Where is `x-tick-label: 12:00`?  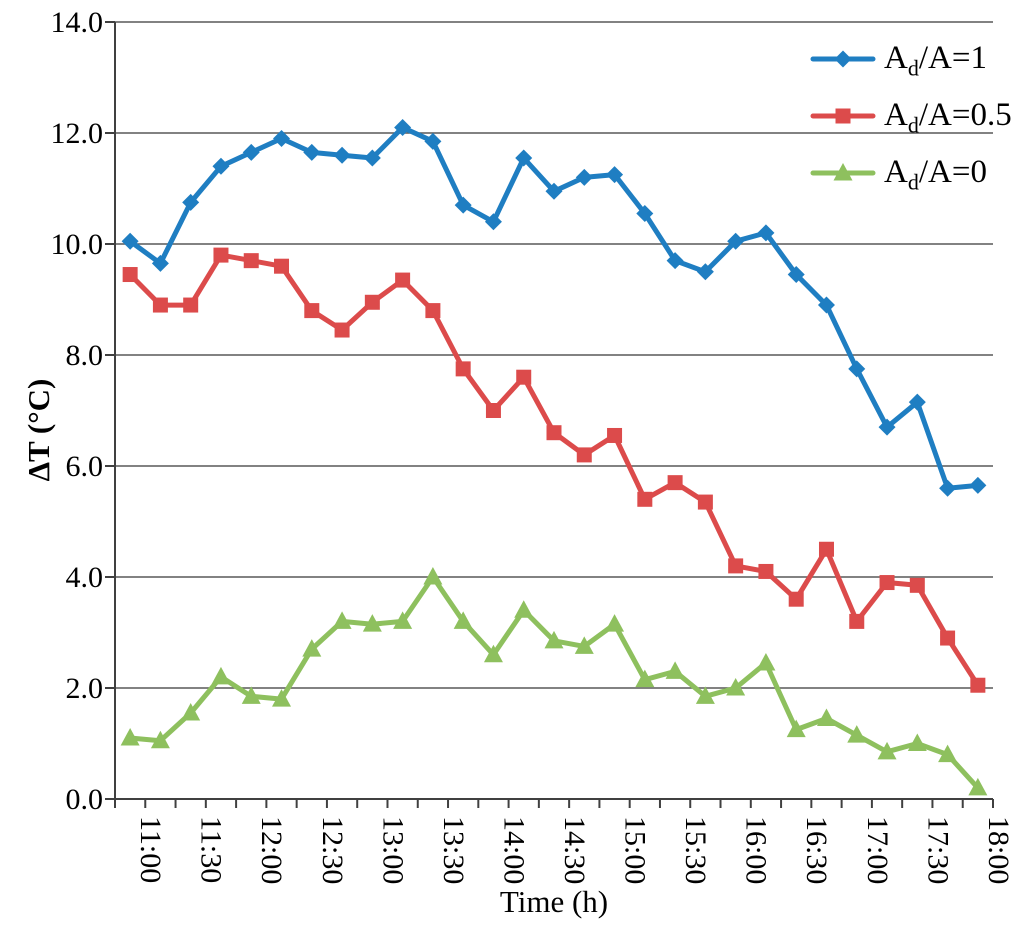 x-tick-label: 12:00 is located at coordinates (271, 850).